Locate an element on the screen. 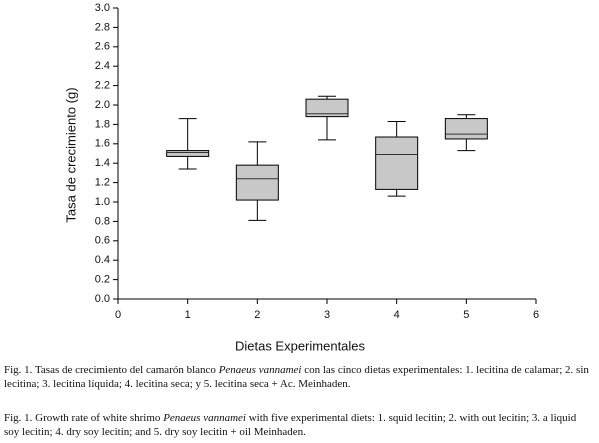  y-tick-label: 2.6 is located at coordinates (102, 47).